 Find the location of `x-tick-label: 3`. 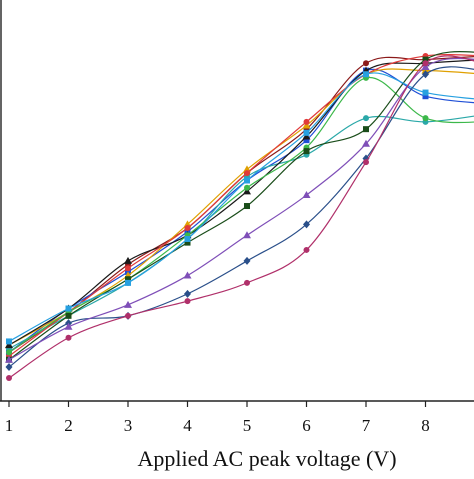

x-tick-label: 3 is located at coordinates (128, 425).